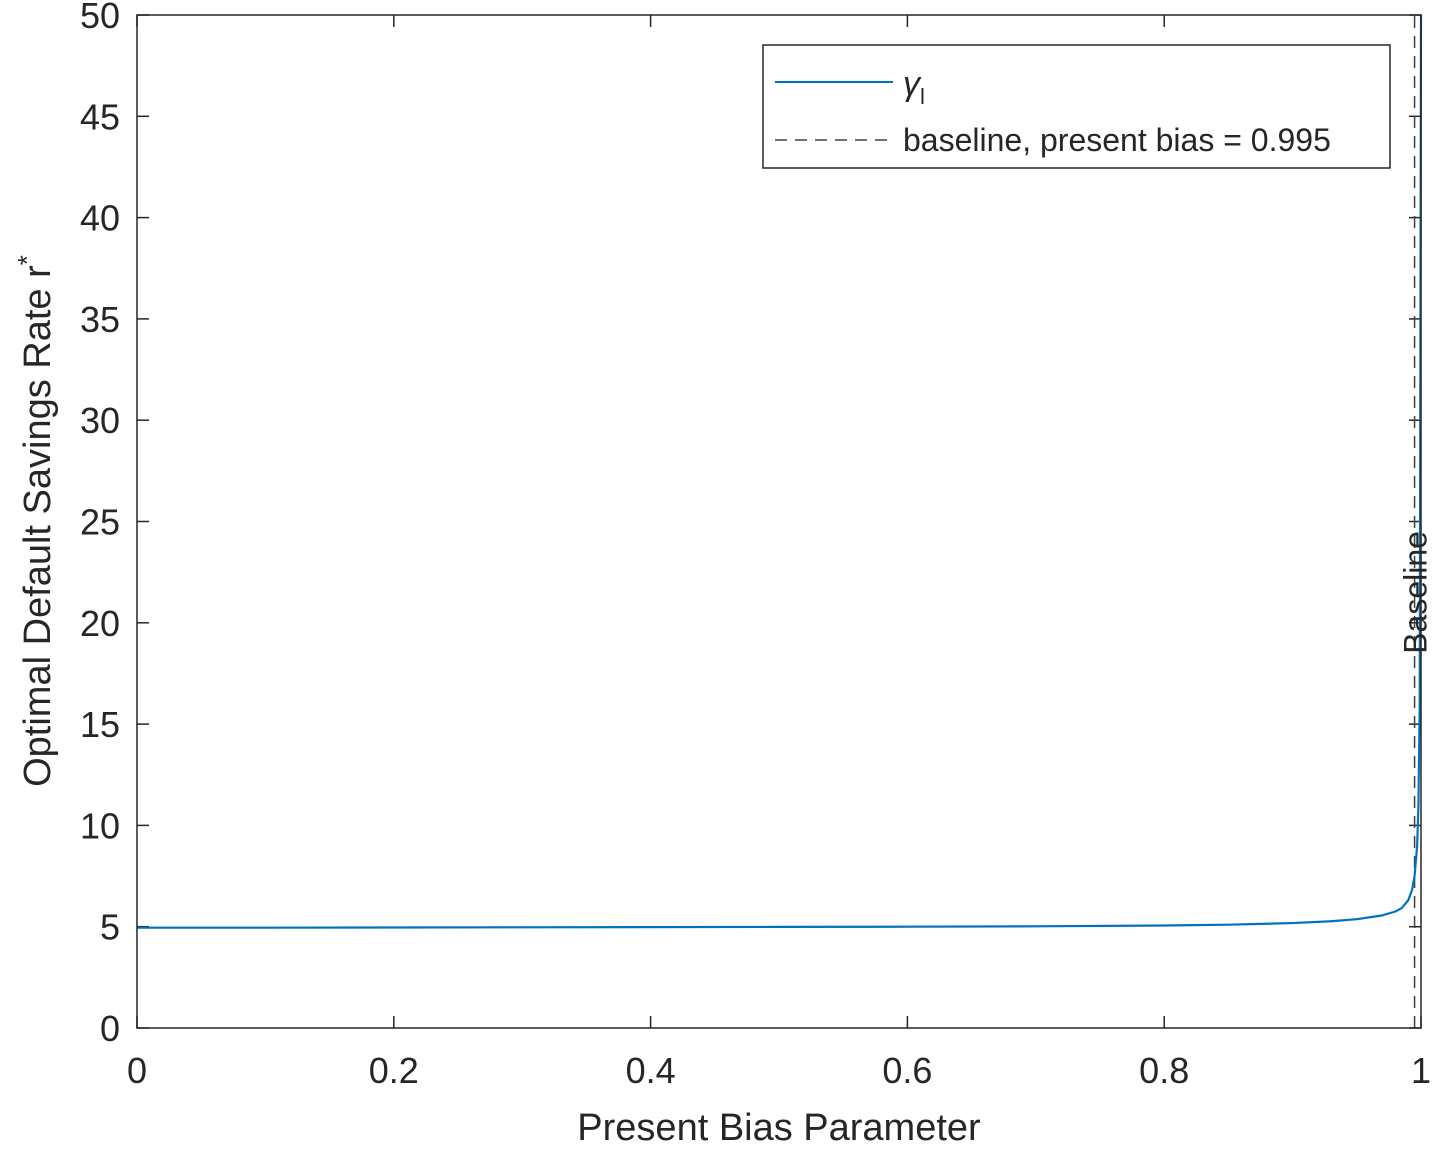  What do you see at coordinates (100, 420) in the screenshot?
I see `y-tick-label: 30` at bounding box center [100, 420].